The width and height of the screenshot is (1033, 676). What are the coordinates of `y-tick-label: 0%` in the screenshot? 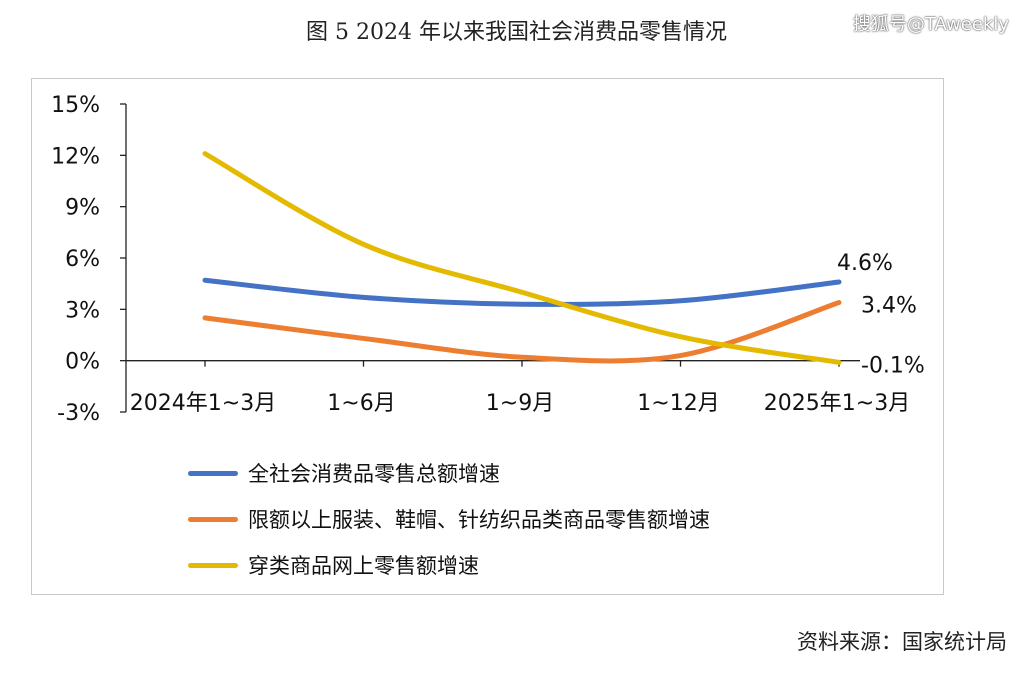 It's located at (82, 362).